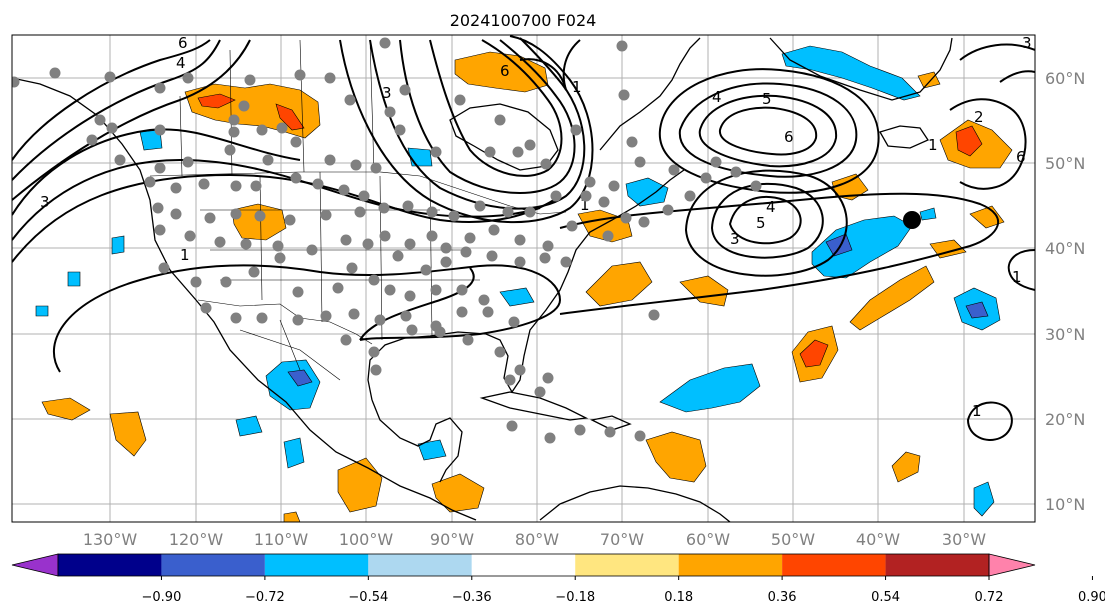 The height and width of the screenshot is (615, 1105). Describe the element at coordinates (987, 217) in the screenshot. I see `anomaly-area-west-europe-edge` at that location.